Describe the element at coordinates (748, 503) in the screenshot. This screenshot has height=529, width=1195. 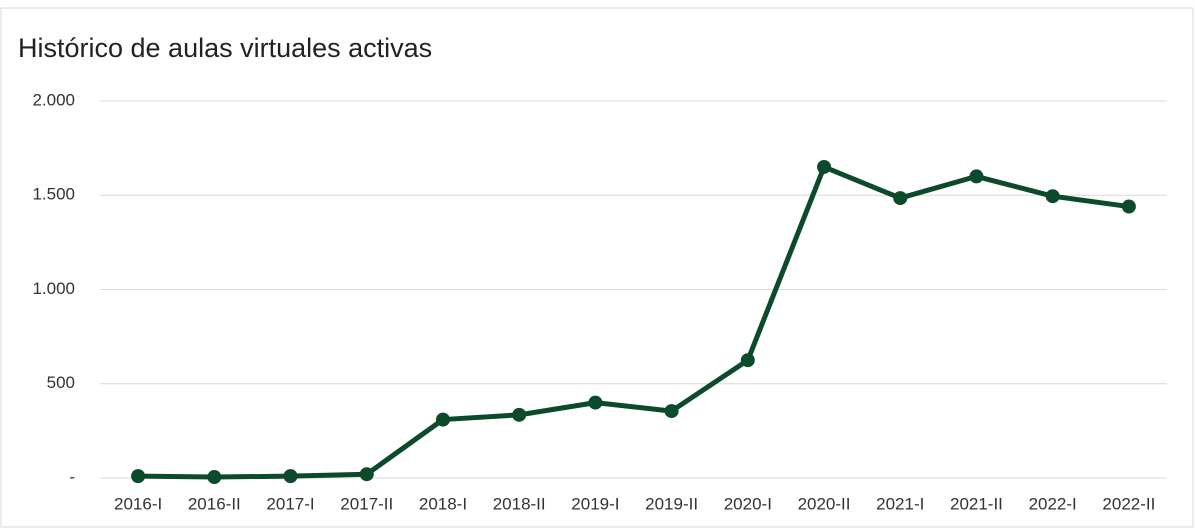
I see `x-tick-label: 2020-I` at that location.